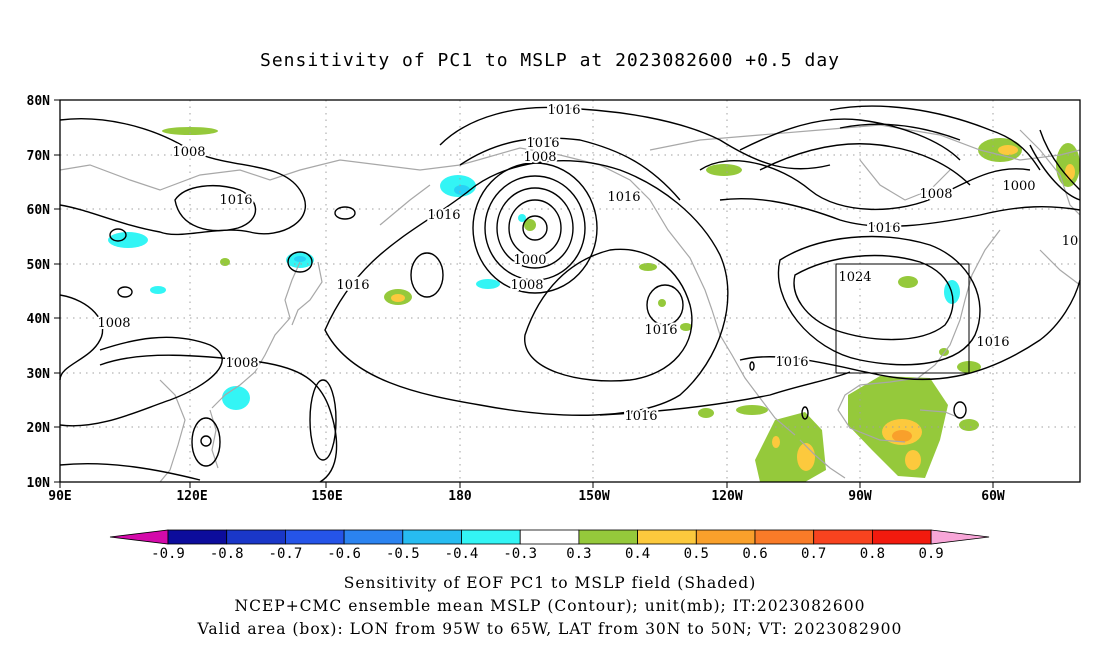 This screenshot has width=1100, height=650. I want to click on lat-label: 60N, so click(39, 210).